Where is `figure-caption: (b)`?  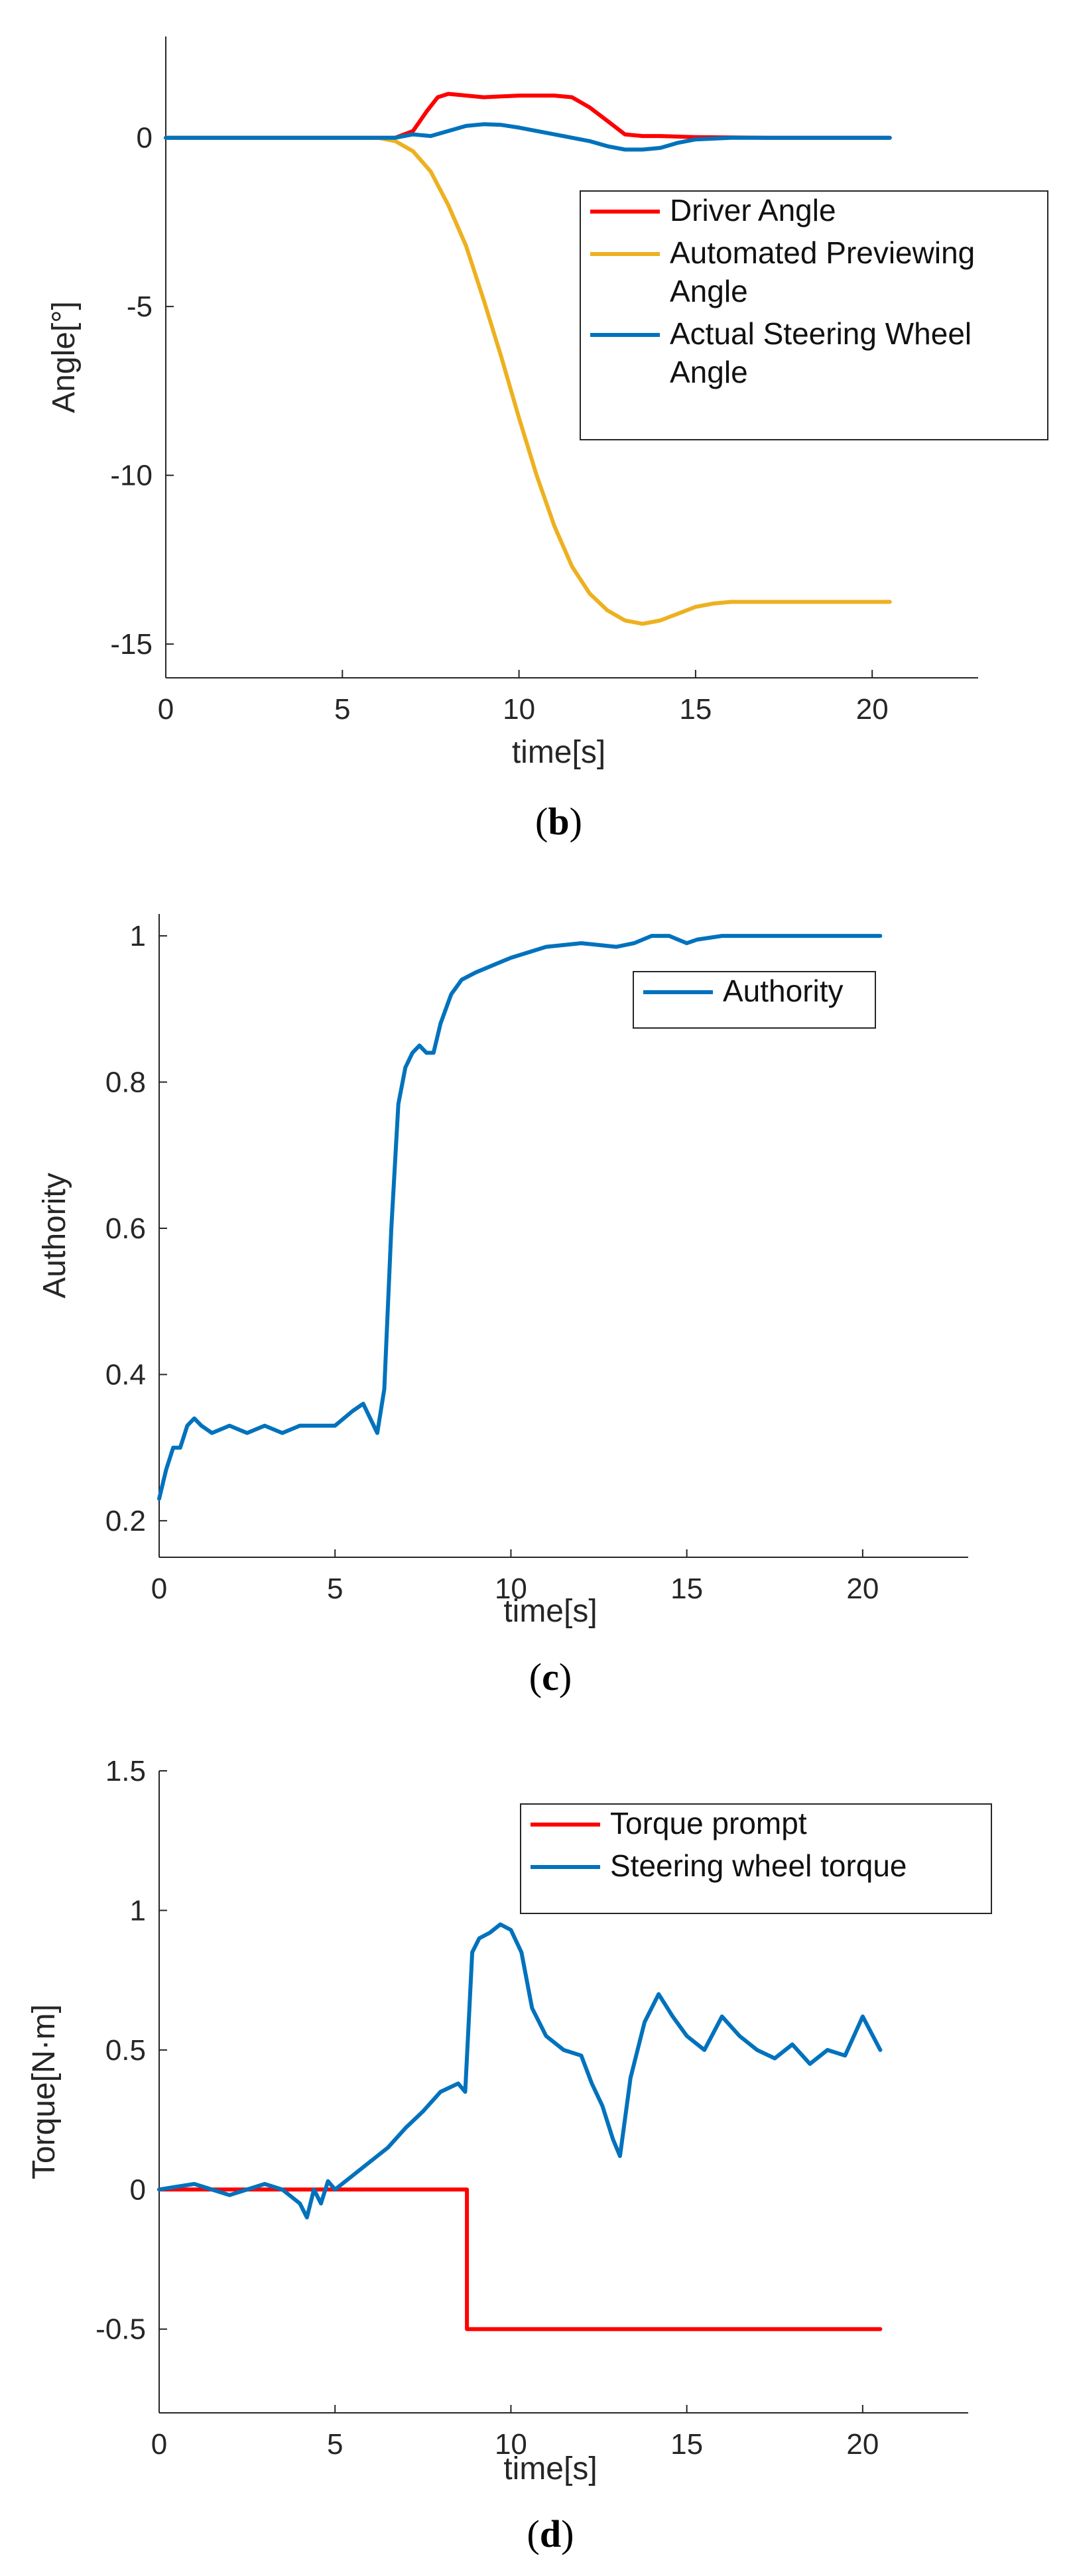 figure-caption: (b) is located at coordinates (558, 822).